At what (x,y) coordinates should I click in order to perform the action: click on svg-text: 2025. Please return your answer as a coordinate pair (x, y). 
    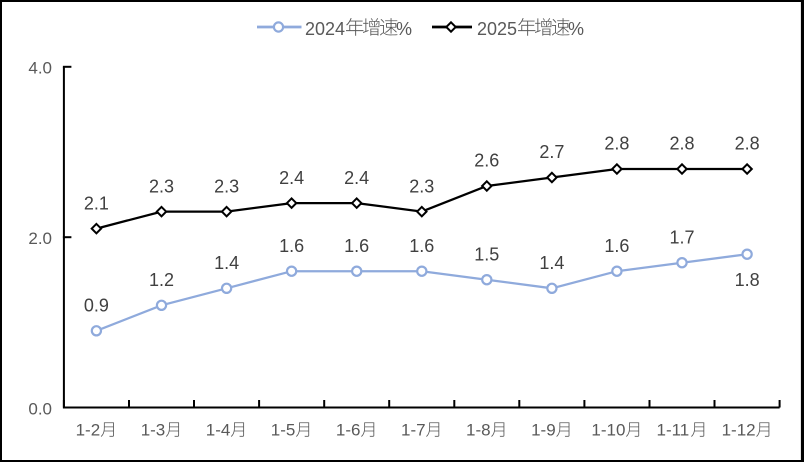
    Looking at the image, I should click on (497, 29).